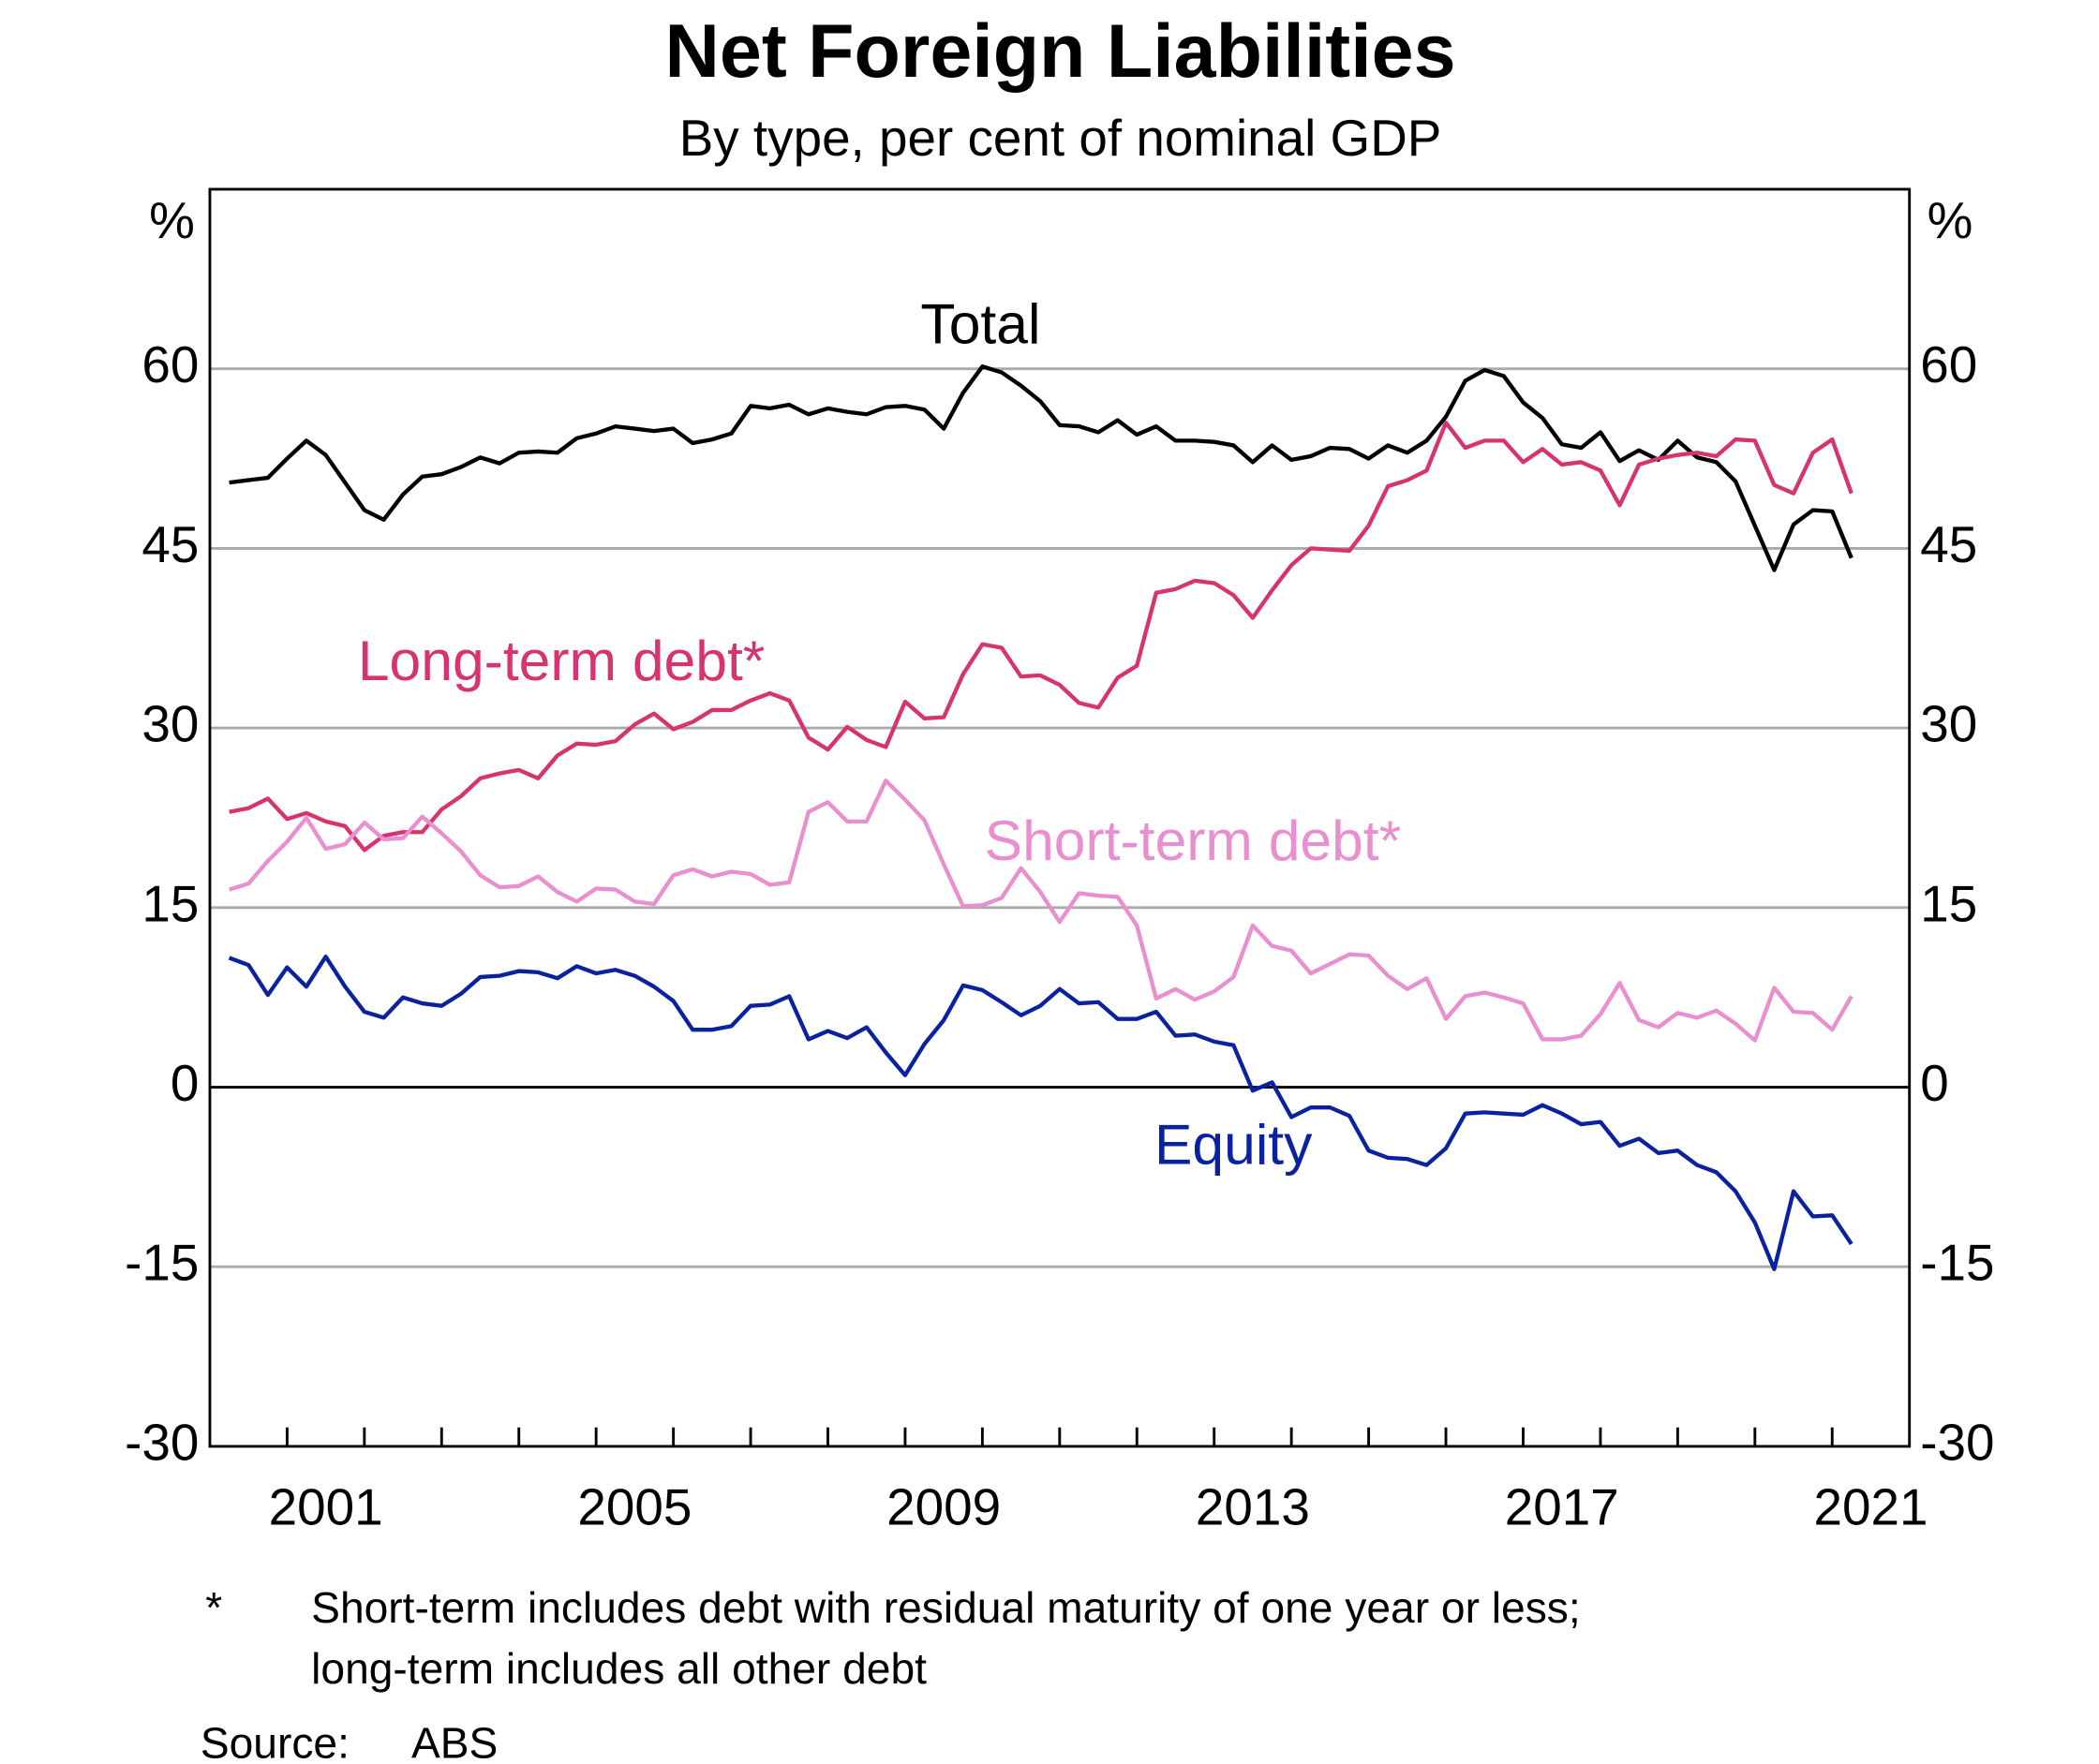 This screenshot has height=1764, width=2099. I want to click on chart-subtitle: By type, per cent of nominal GDP, so click(1060, 138).